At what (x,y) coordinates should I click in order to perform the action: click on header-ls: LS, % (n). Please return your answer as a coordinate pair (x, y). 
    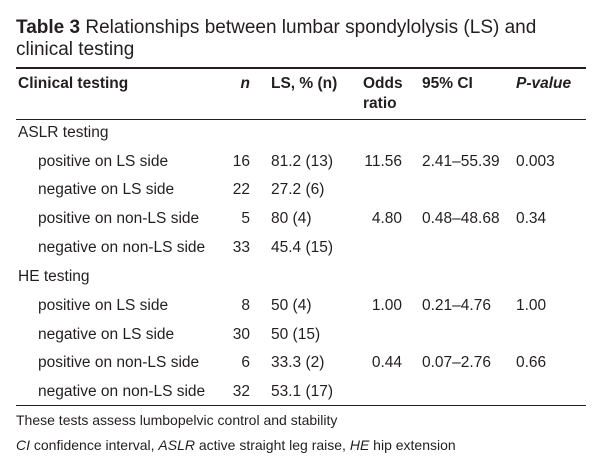
    Looking at the image, I should click on (304, 83).